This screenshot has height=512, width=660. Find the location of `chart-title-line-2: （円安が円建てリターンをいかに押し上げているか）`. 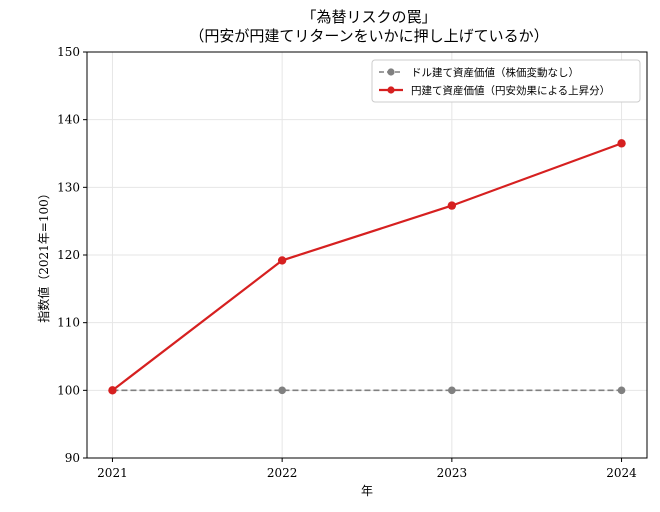

chart-title-line-2: （円安が円建てリターンをいかに押し上げているか） is located at coordinates (368, 36).